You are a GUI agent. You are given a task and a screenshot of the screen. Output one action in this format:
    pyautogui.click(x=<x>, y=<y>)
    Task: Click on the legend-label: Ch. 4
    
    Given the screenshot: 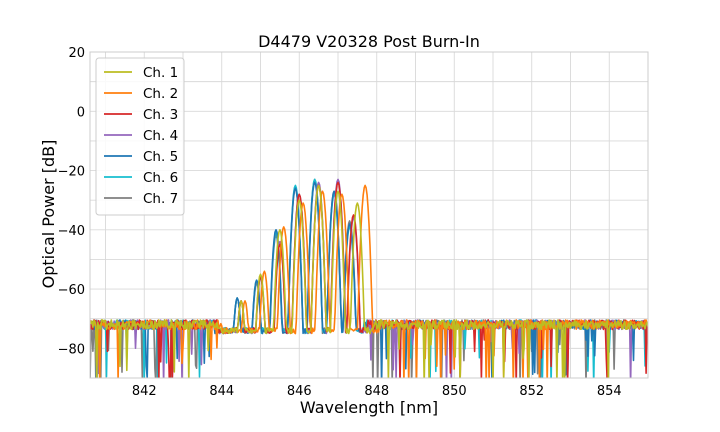 What is the action you would take?
    pyautogui.click(x=160, y=136)
    